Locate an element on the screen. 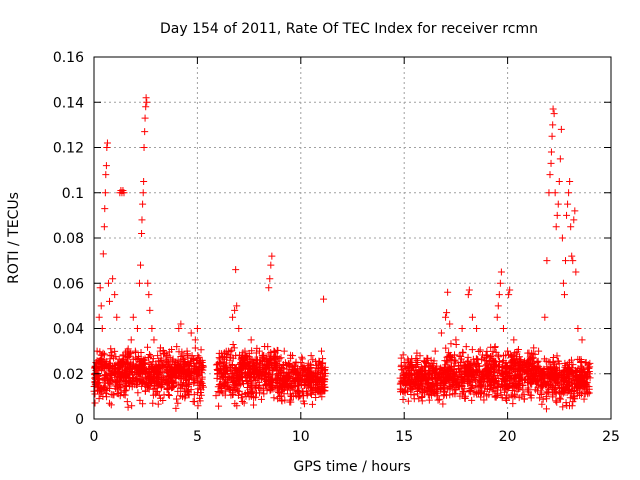 This screenshot has width=640, height=480. y-tick-label: 0.1 is located at coordinates (73, 194).